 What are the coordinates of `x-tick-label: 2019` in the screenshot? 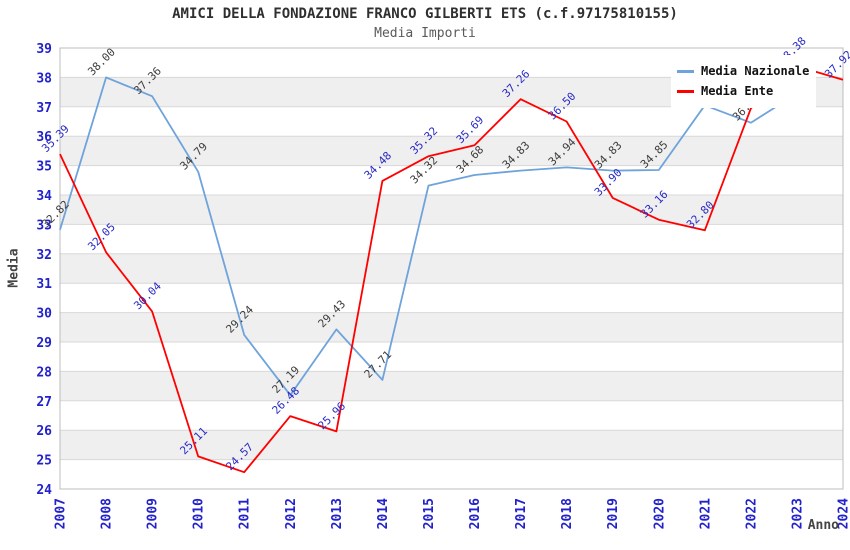 It's located at (613, 513).